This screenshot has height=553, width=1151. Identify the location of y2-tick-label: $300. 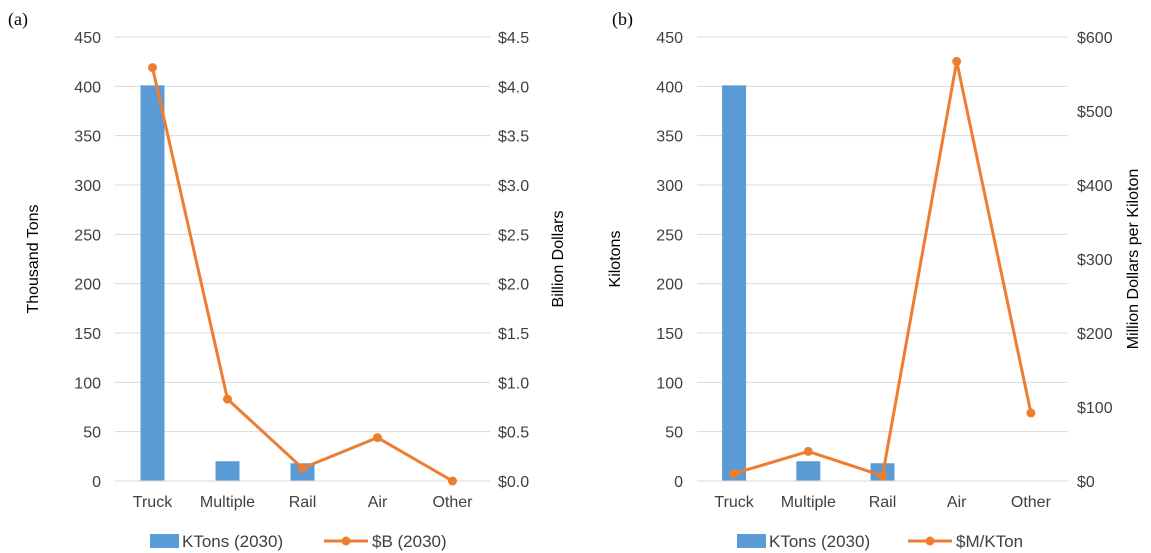
(1095, 260).